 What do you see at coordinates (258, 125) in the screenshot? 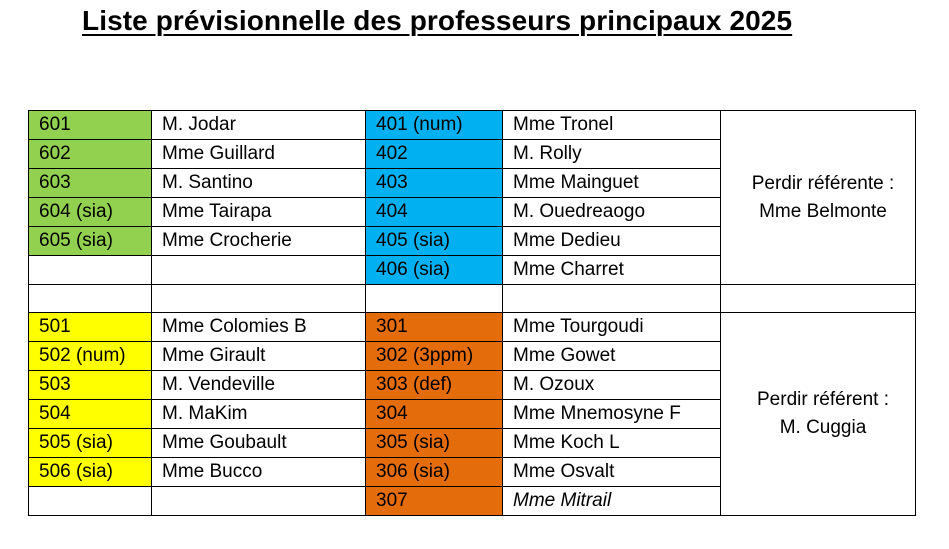
I see `teacher-cell: M. Jodar` at bounding box center [258, 125].